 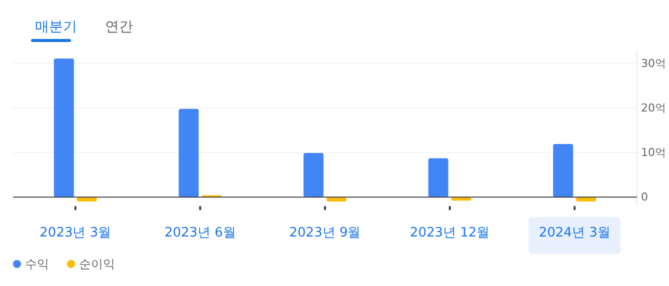 What do you see at coordinates (653, 153) in the screenshot?
I see `y-tick-label: 10억` at bounding box center [653, 153].